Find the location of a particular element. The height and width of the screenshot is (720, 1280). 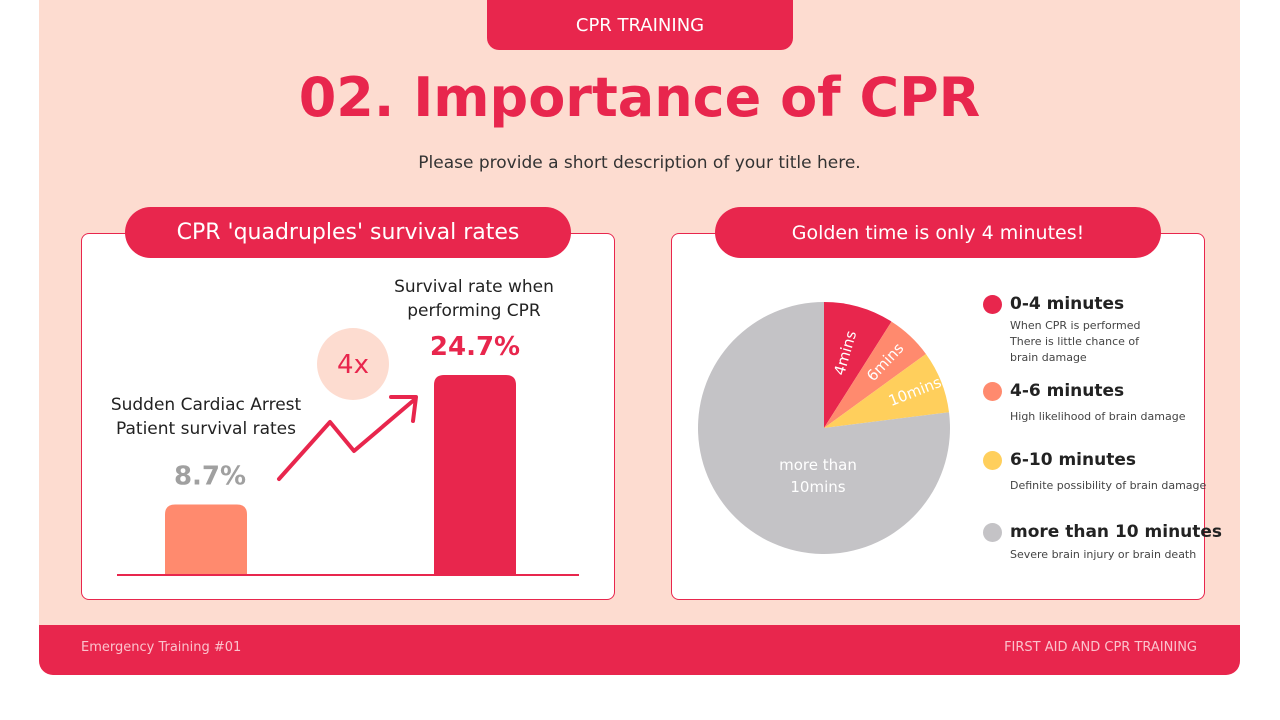

bar-category-label: Sudden Cardiac Arrest is located at coordinates (206, 405).